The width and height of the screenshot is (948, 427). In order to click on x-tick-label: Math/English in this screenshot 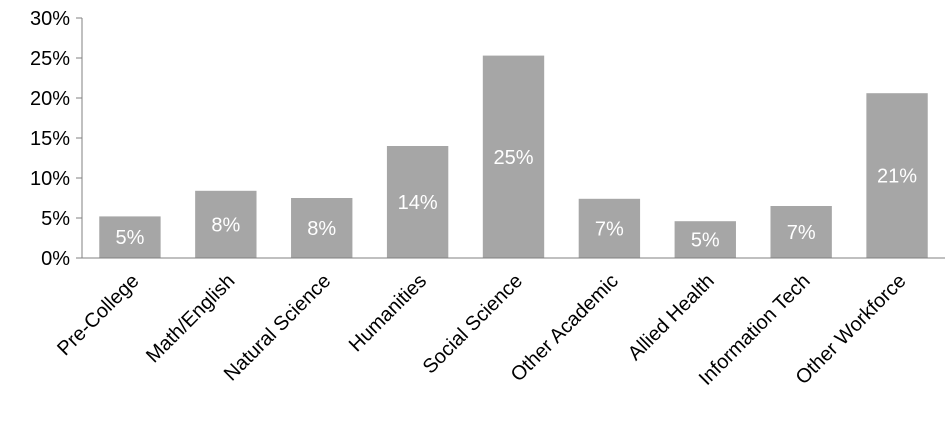, I will do `click(190, 318)`.